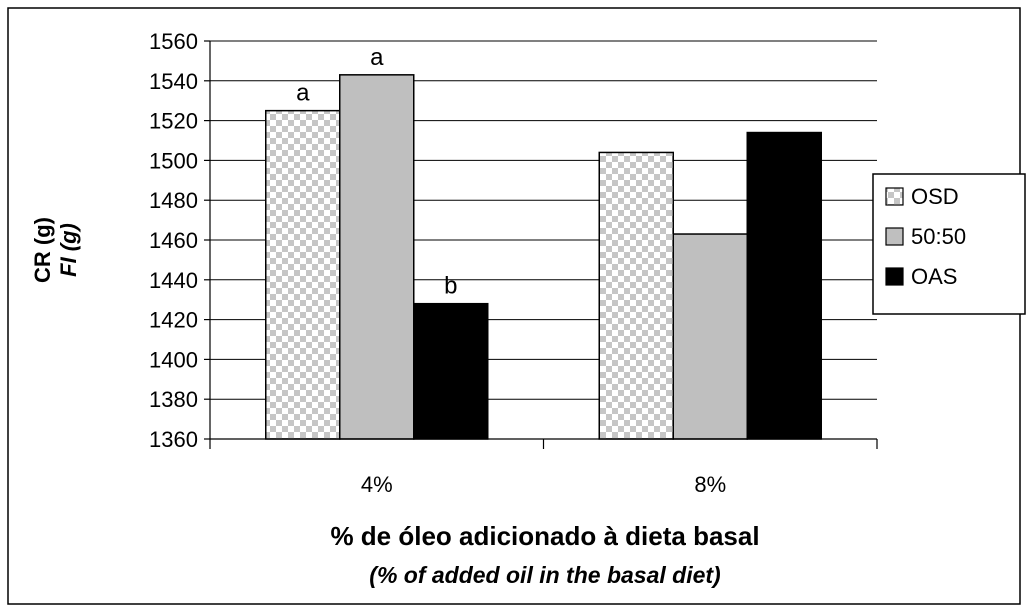 The image size is (1026, 616). What do you see at coordinates (450, 286) in the screenshot?
I see `significance-label: b` at bounding box center [450, 286].